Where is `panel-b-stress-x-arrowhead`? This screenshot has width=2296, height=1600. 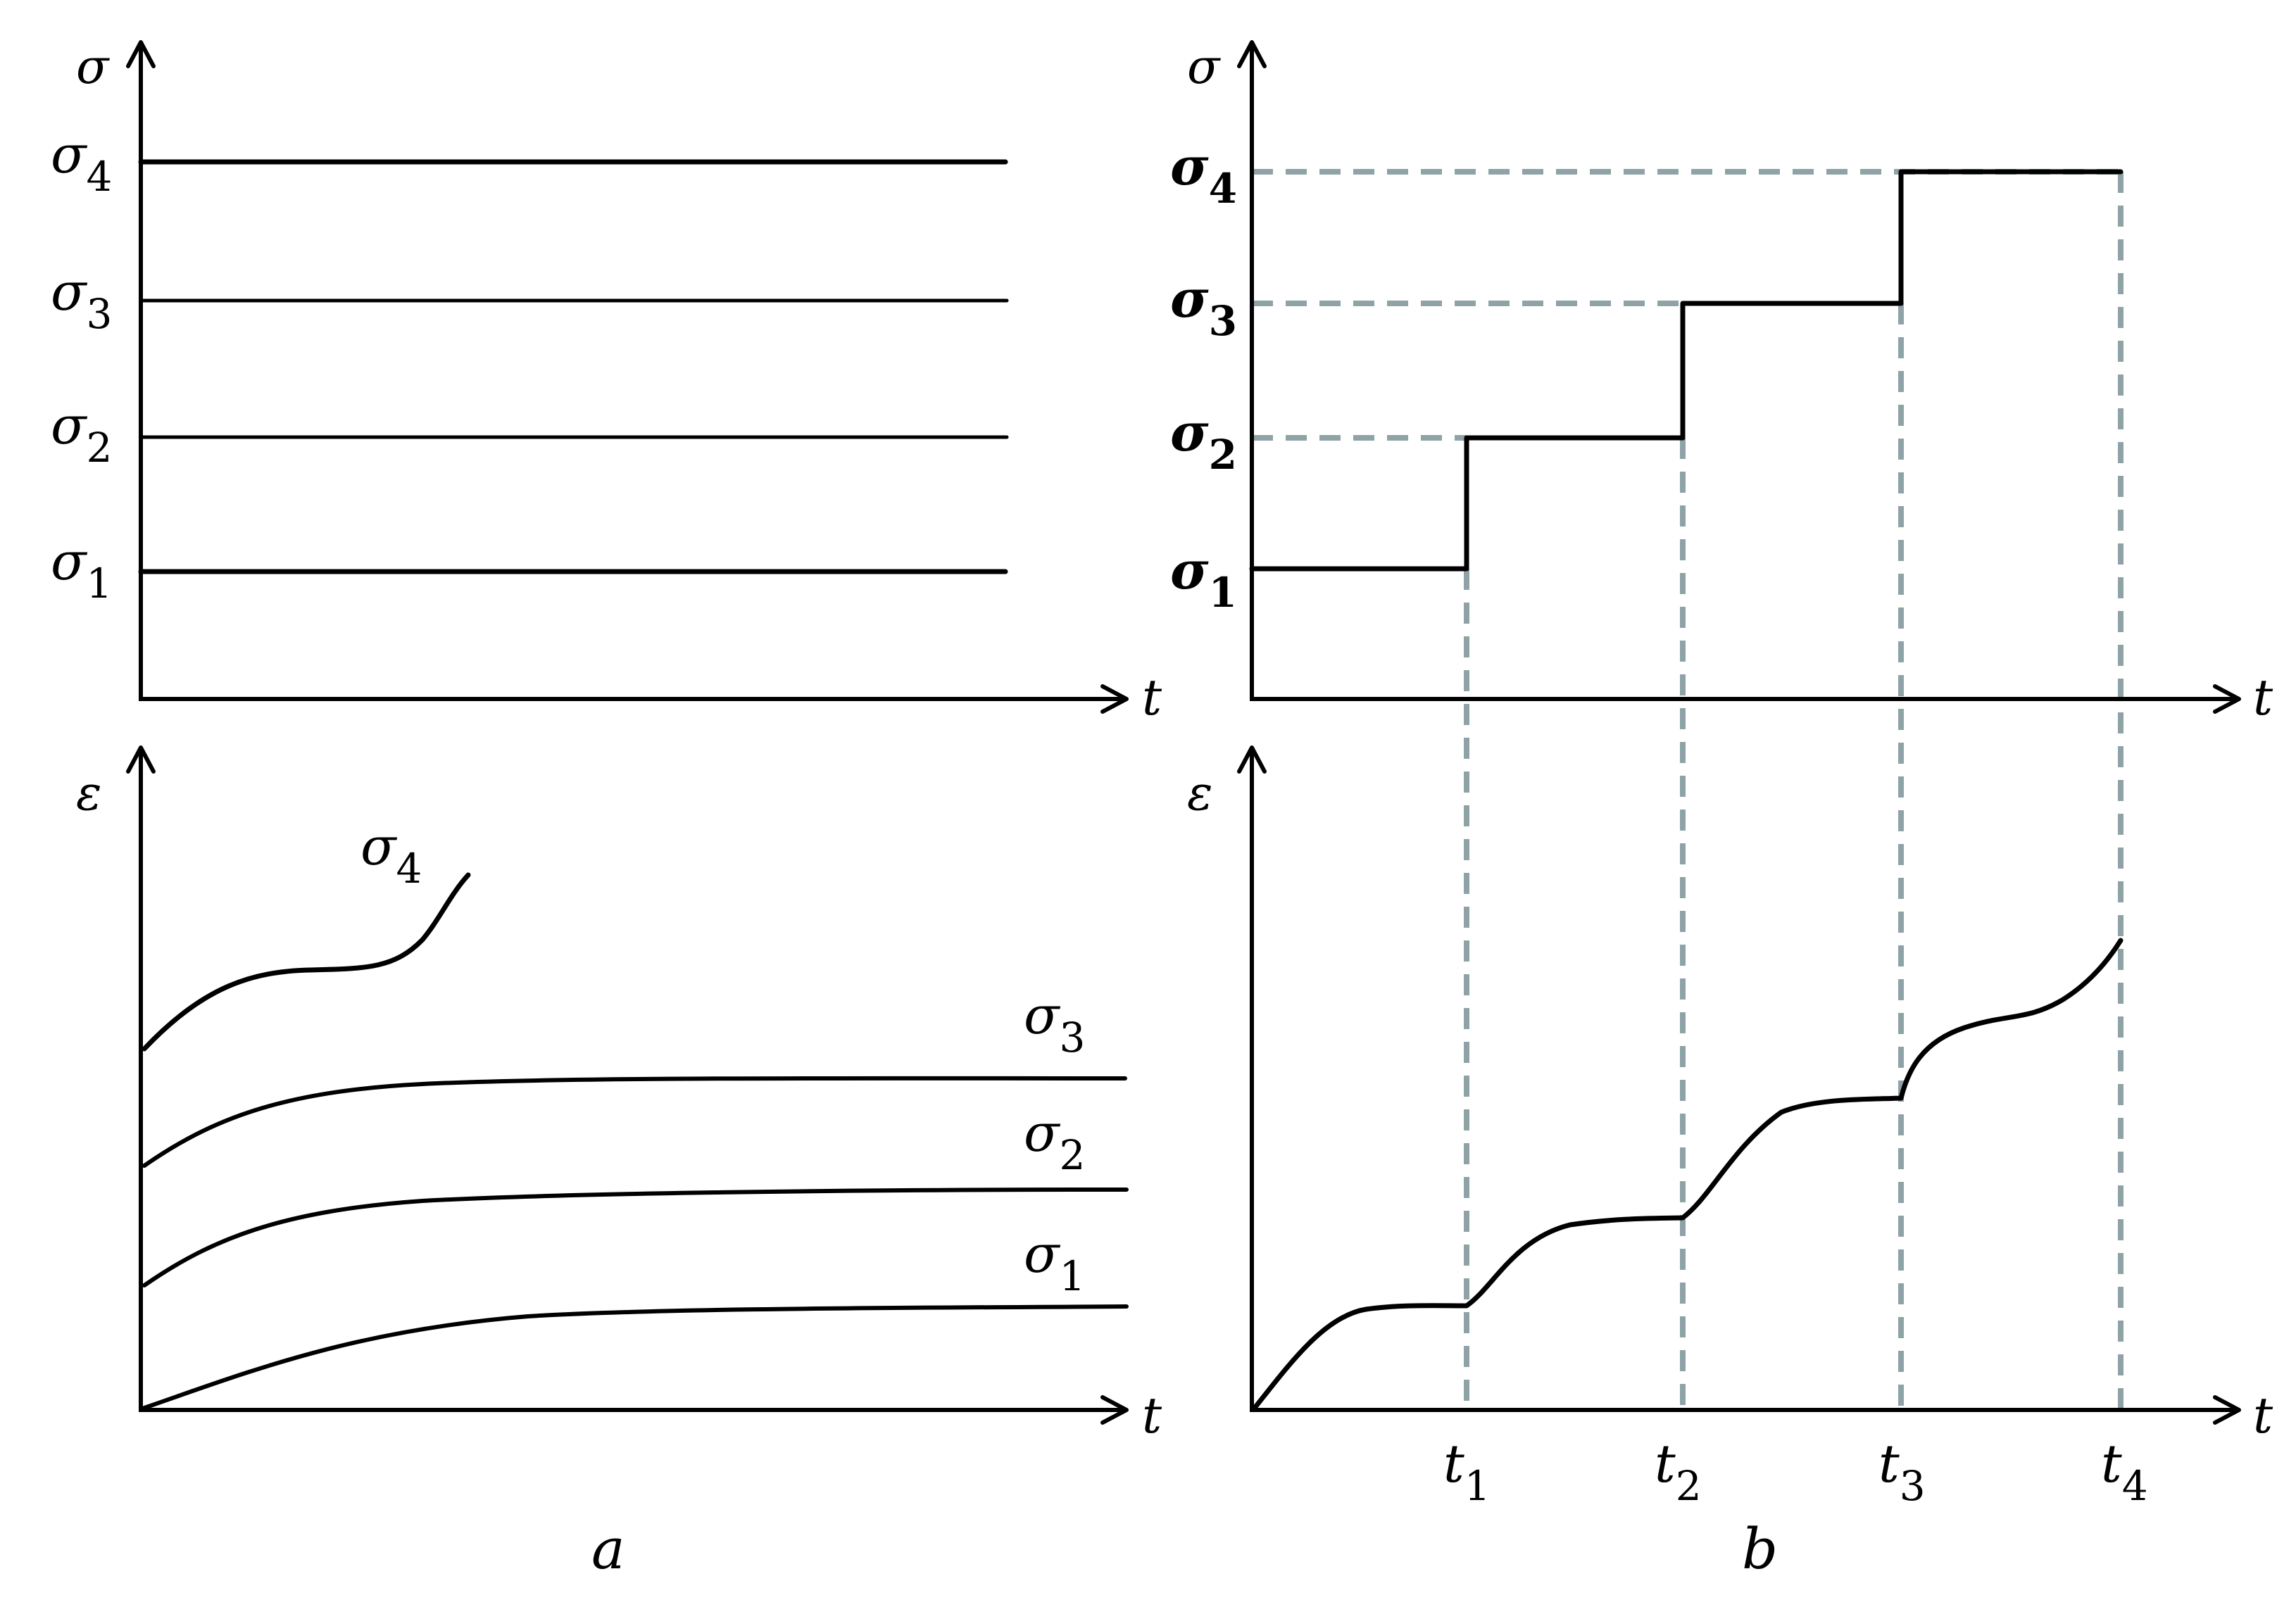
panel-b-stress-x-arrowhead is located at coordinates (2227, 699).